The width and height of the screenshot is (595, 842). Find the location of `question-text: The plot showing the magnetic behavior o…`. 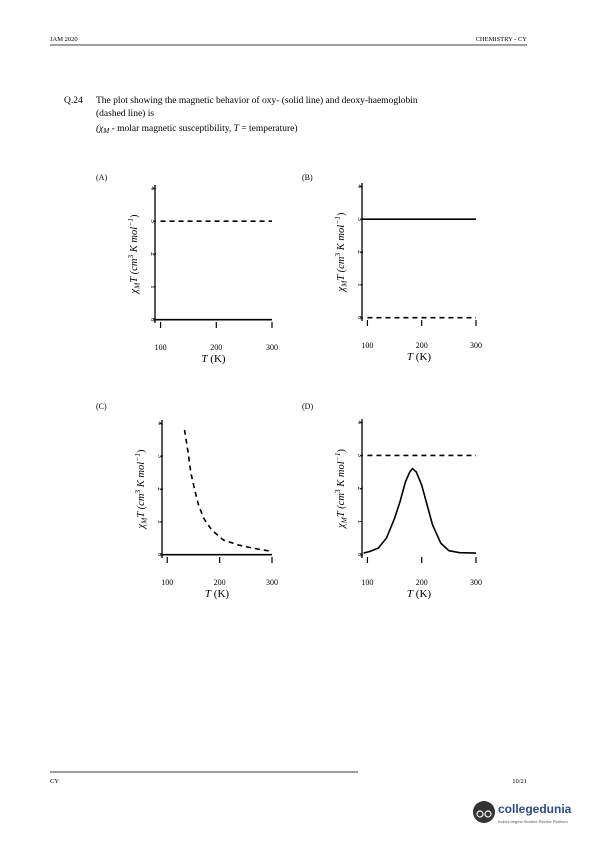

question-text: The plot showing the magnetic behavior o… is located at coordinates (257, 100).